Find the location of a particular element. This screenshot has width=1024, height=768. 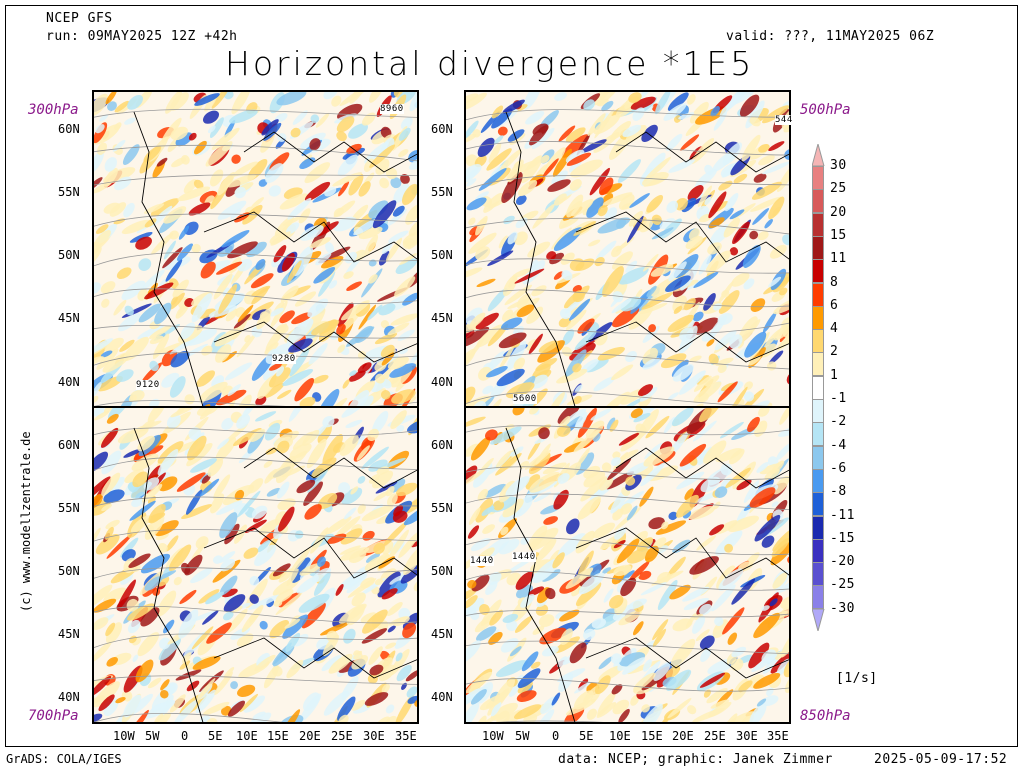

map-panel-850hpa is located at coordinates (627, 565).